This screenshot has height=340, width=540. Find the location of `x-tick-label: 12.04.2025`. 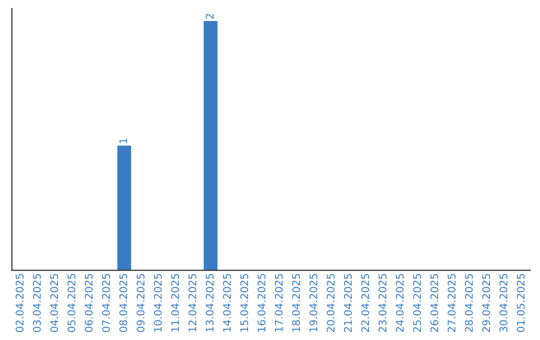

x-tick-label: 12.04.2025 is located at coordinates (192, 303).